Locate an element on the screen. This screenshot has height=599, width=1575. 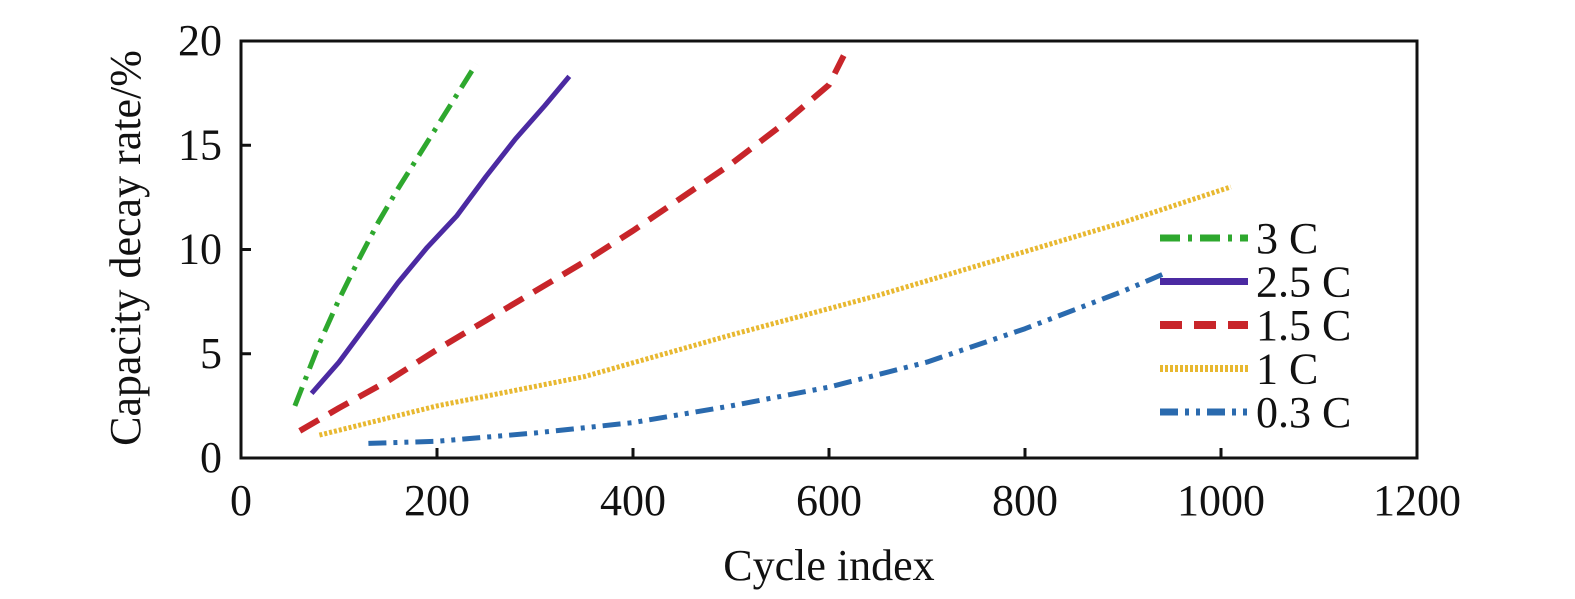
x-tick-label: 1000 is located at coordinates (1221, 500).